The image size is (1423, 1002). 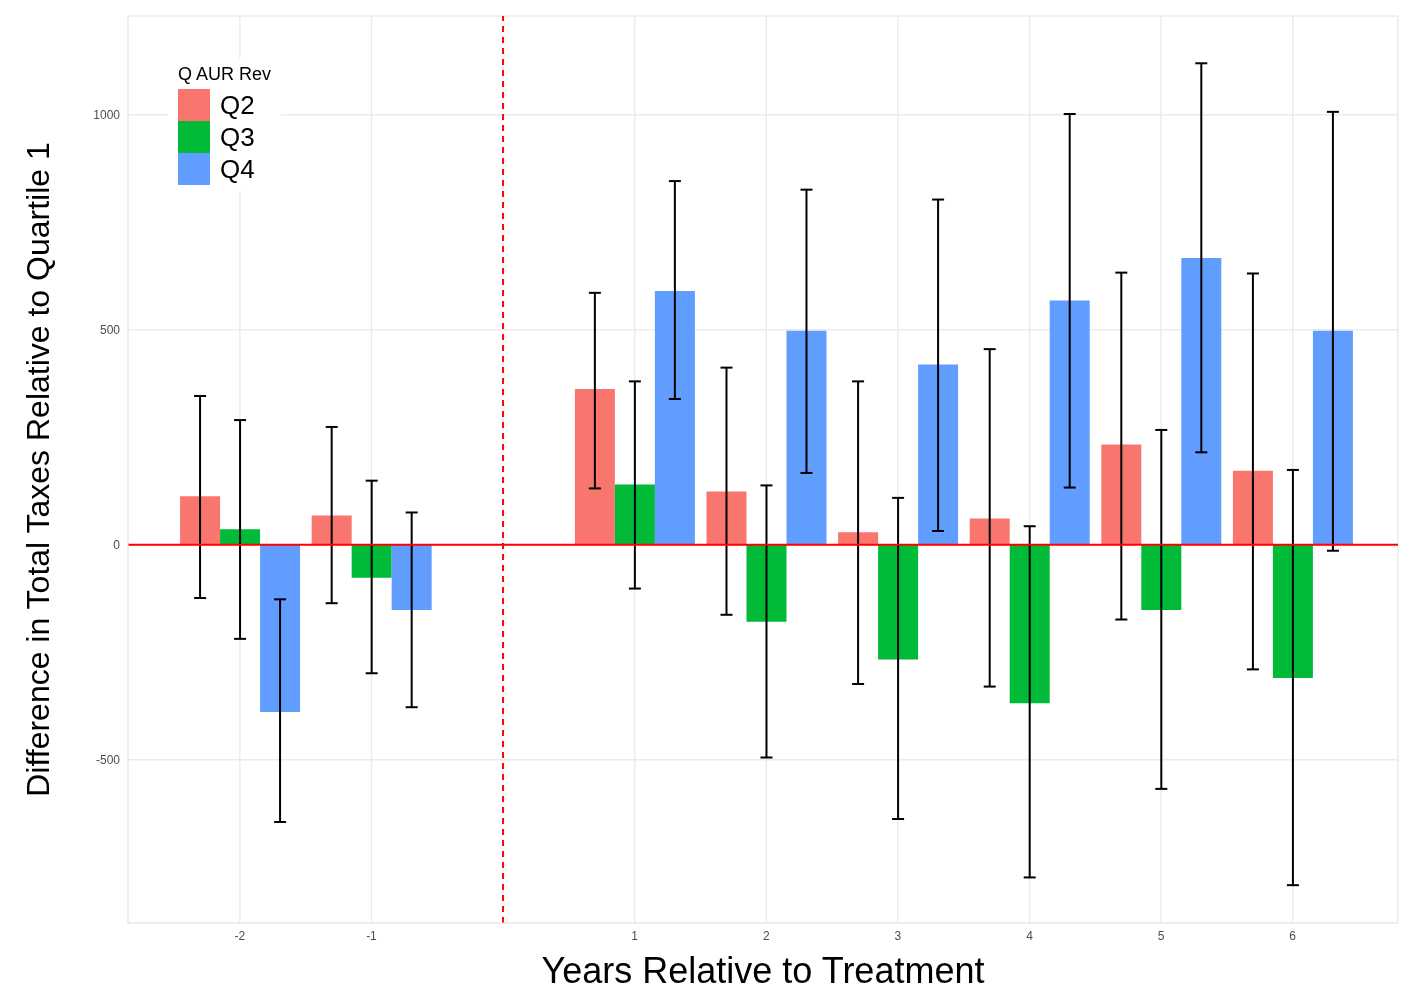 I want to click on legend-label: Q2, so click(x=237, y=105).